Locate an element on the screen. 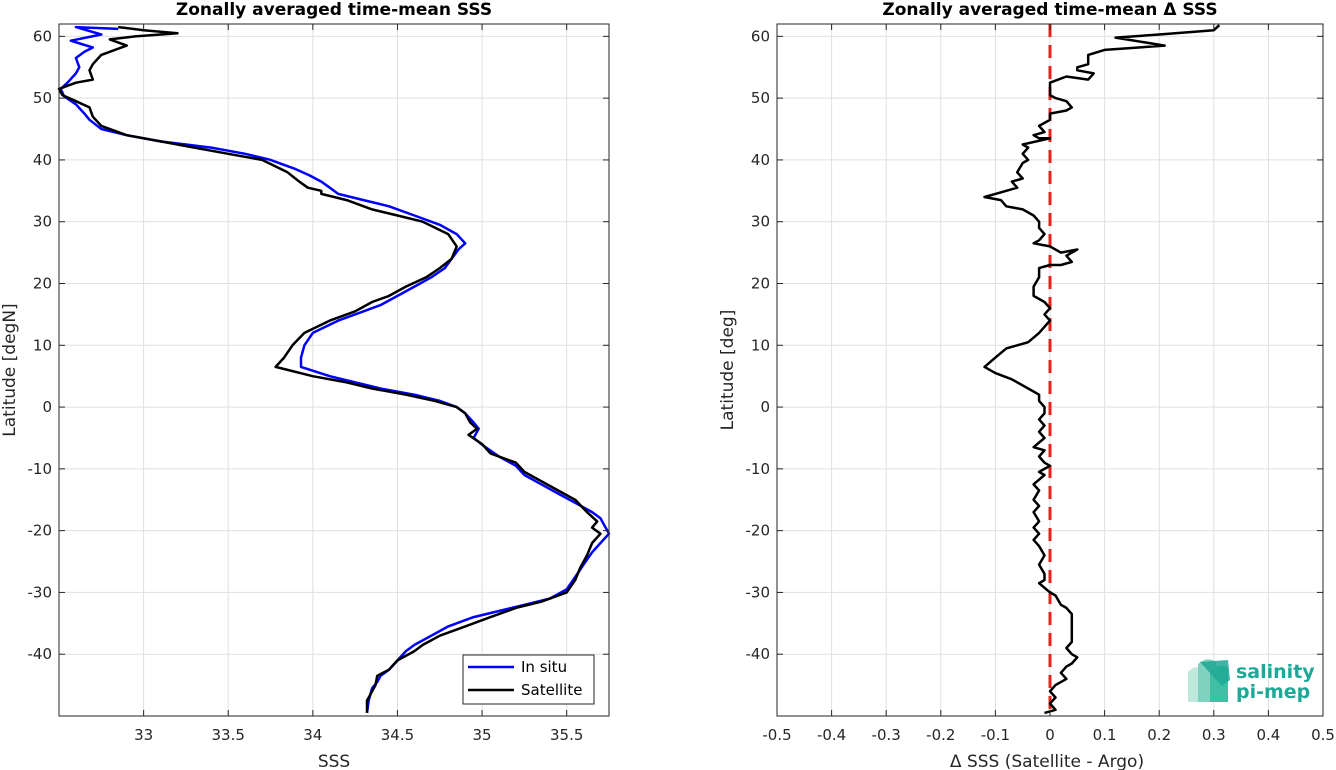  x-tick-label: 33 is located at coordinates (143, 735).